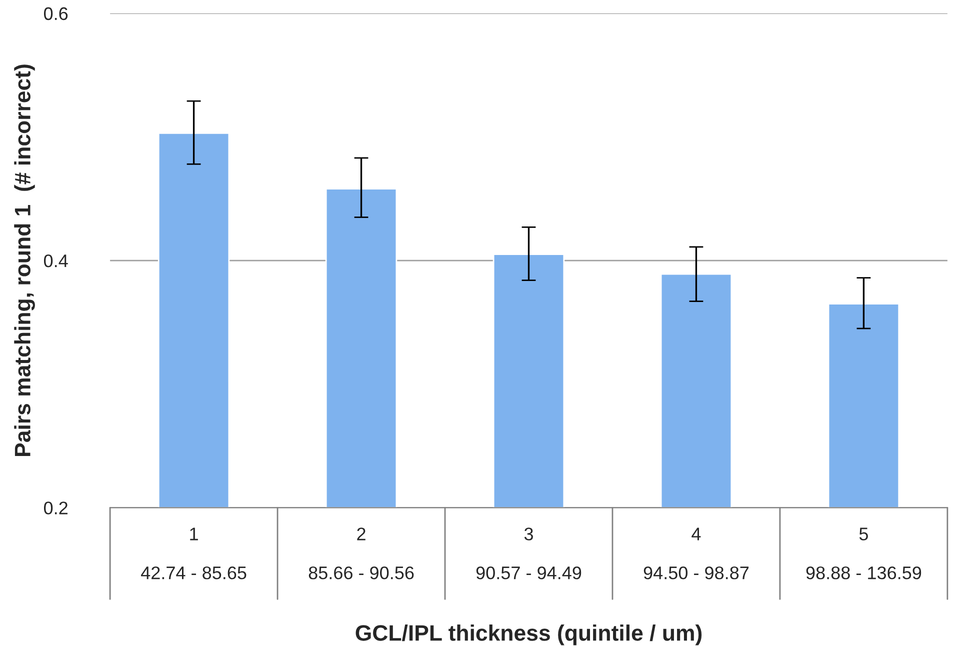 The image size is (957, 668). I want to click on category-label: 3 90.57 - 94.49, so click(529, 554).